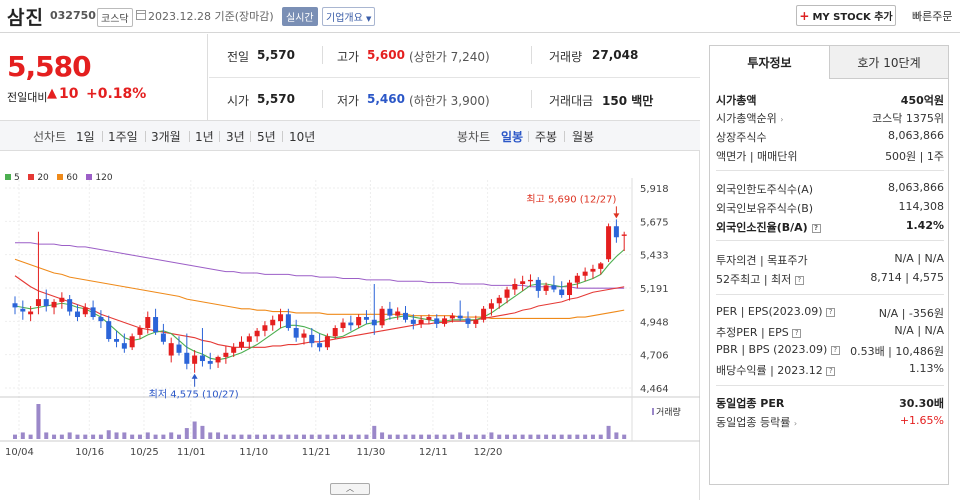  Describe the element at coordinates (320, 265) in the screenshot. I see `ma120-line` at that location.